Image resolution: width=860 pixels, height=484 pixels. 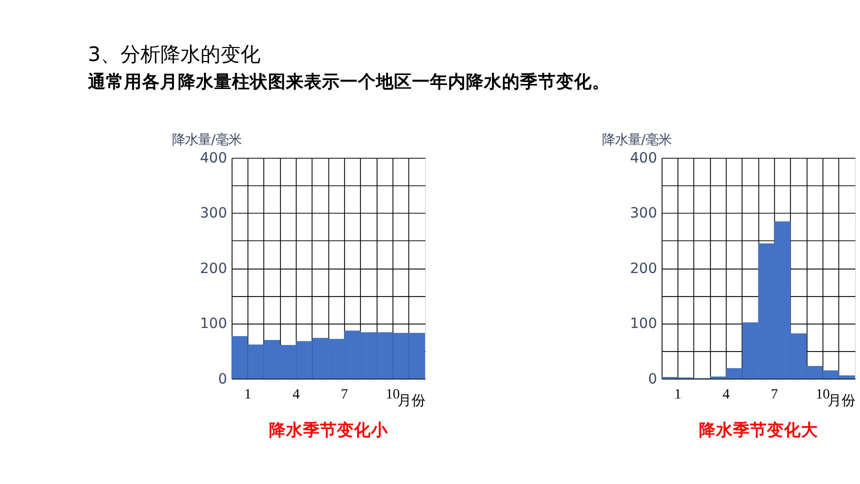 What do you see at coordinates (348, 81) in the screenshot?
I see `chart-subtitle: 通常用各月降水量柱状图来表示一个地区一年内降水的季节变化。` at bounding box center [348, 81].